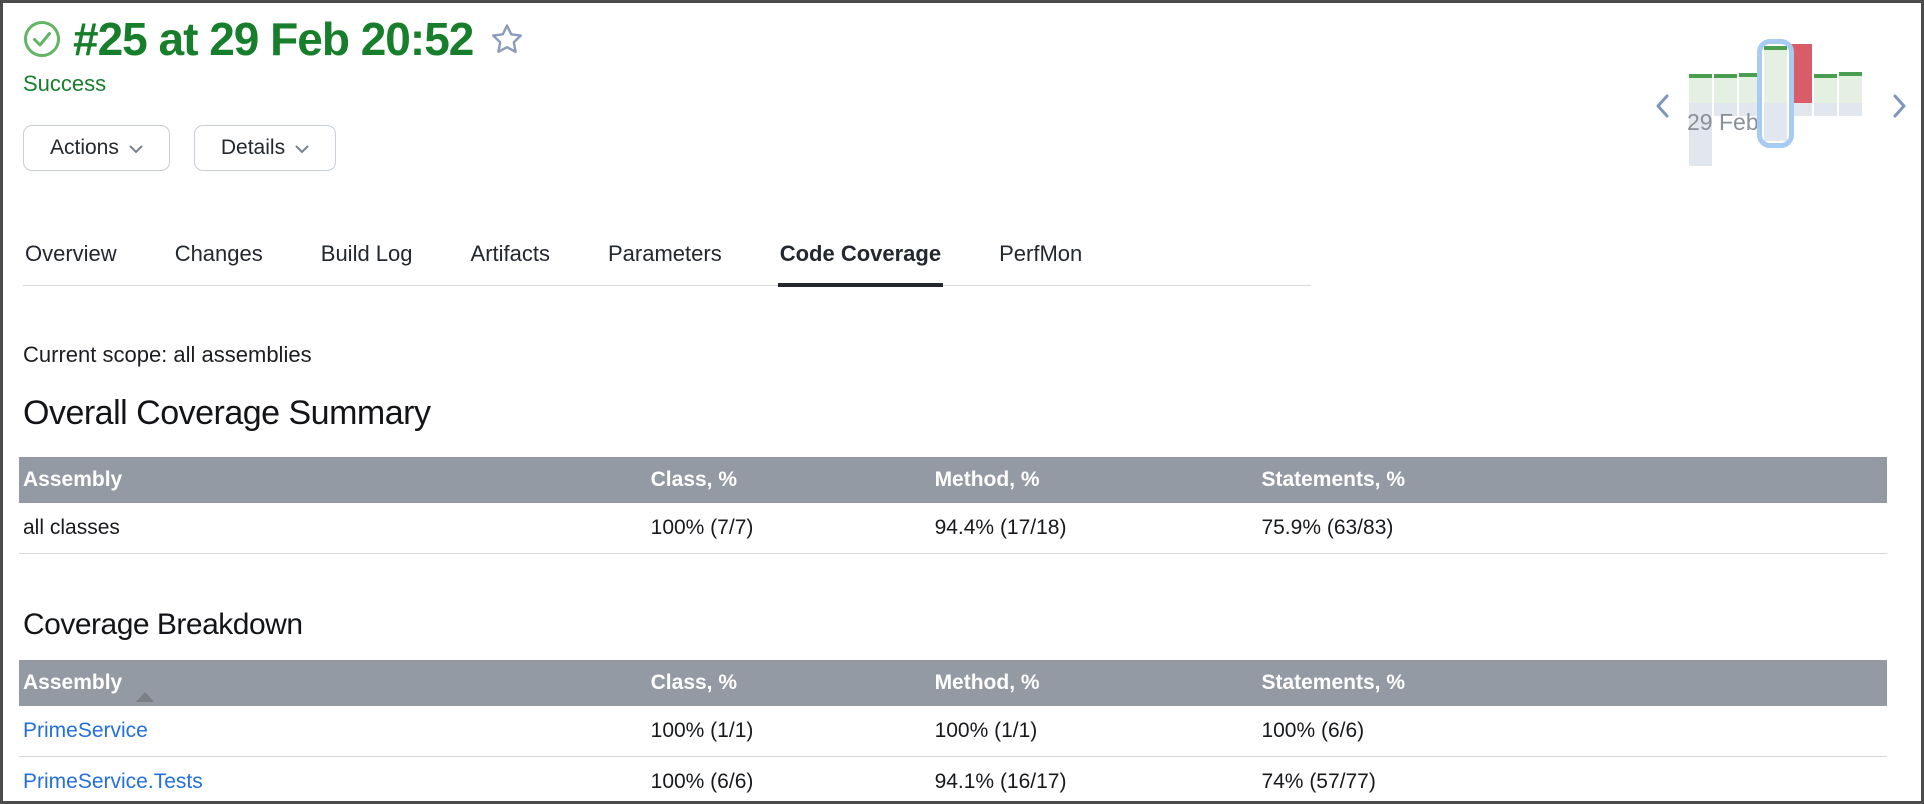  I want to click on tab-build-log: Build Log, so click(366, 254).